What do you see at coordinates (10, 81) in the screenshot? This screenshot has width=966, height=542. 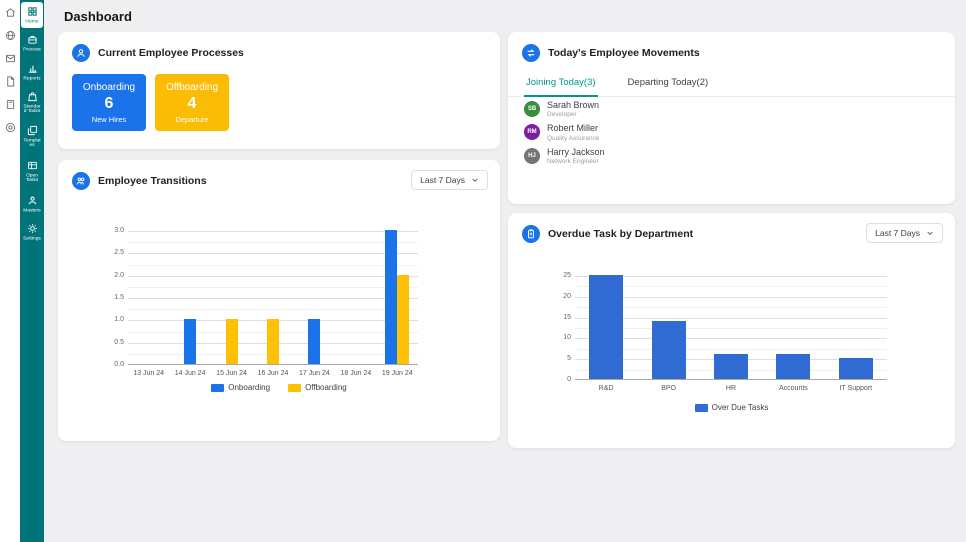 I see `document-icon` at bounding box center [10, 81].